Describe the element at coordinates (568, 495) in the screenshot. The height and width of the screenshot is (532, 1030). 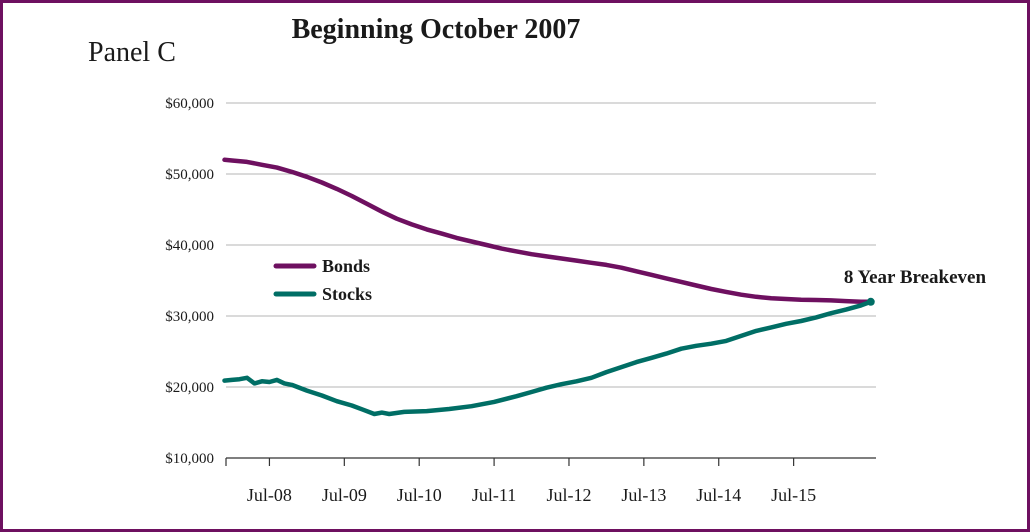
I see `x-tick-label: Jul-12` at that location.